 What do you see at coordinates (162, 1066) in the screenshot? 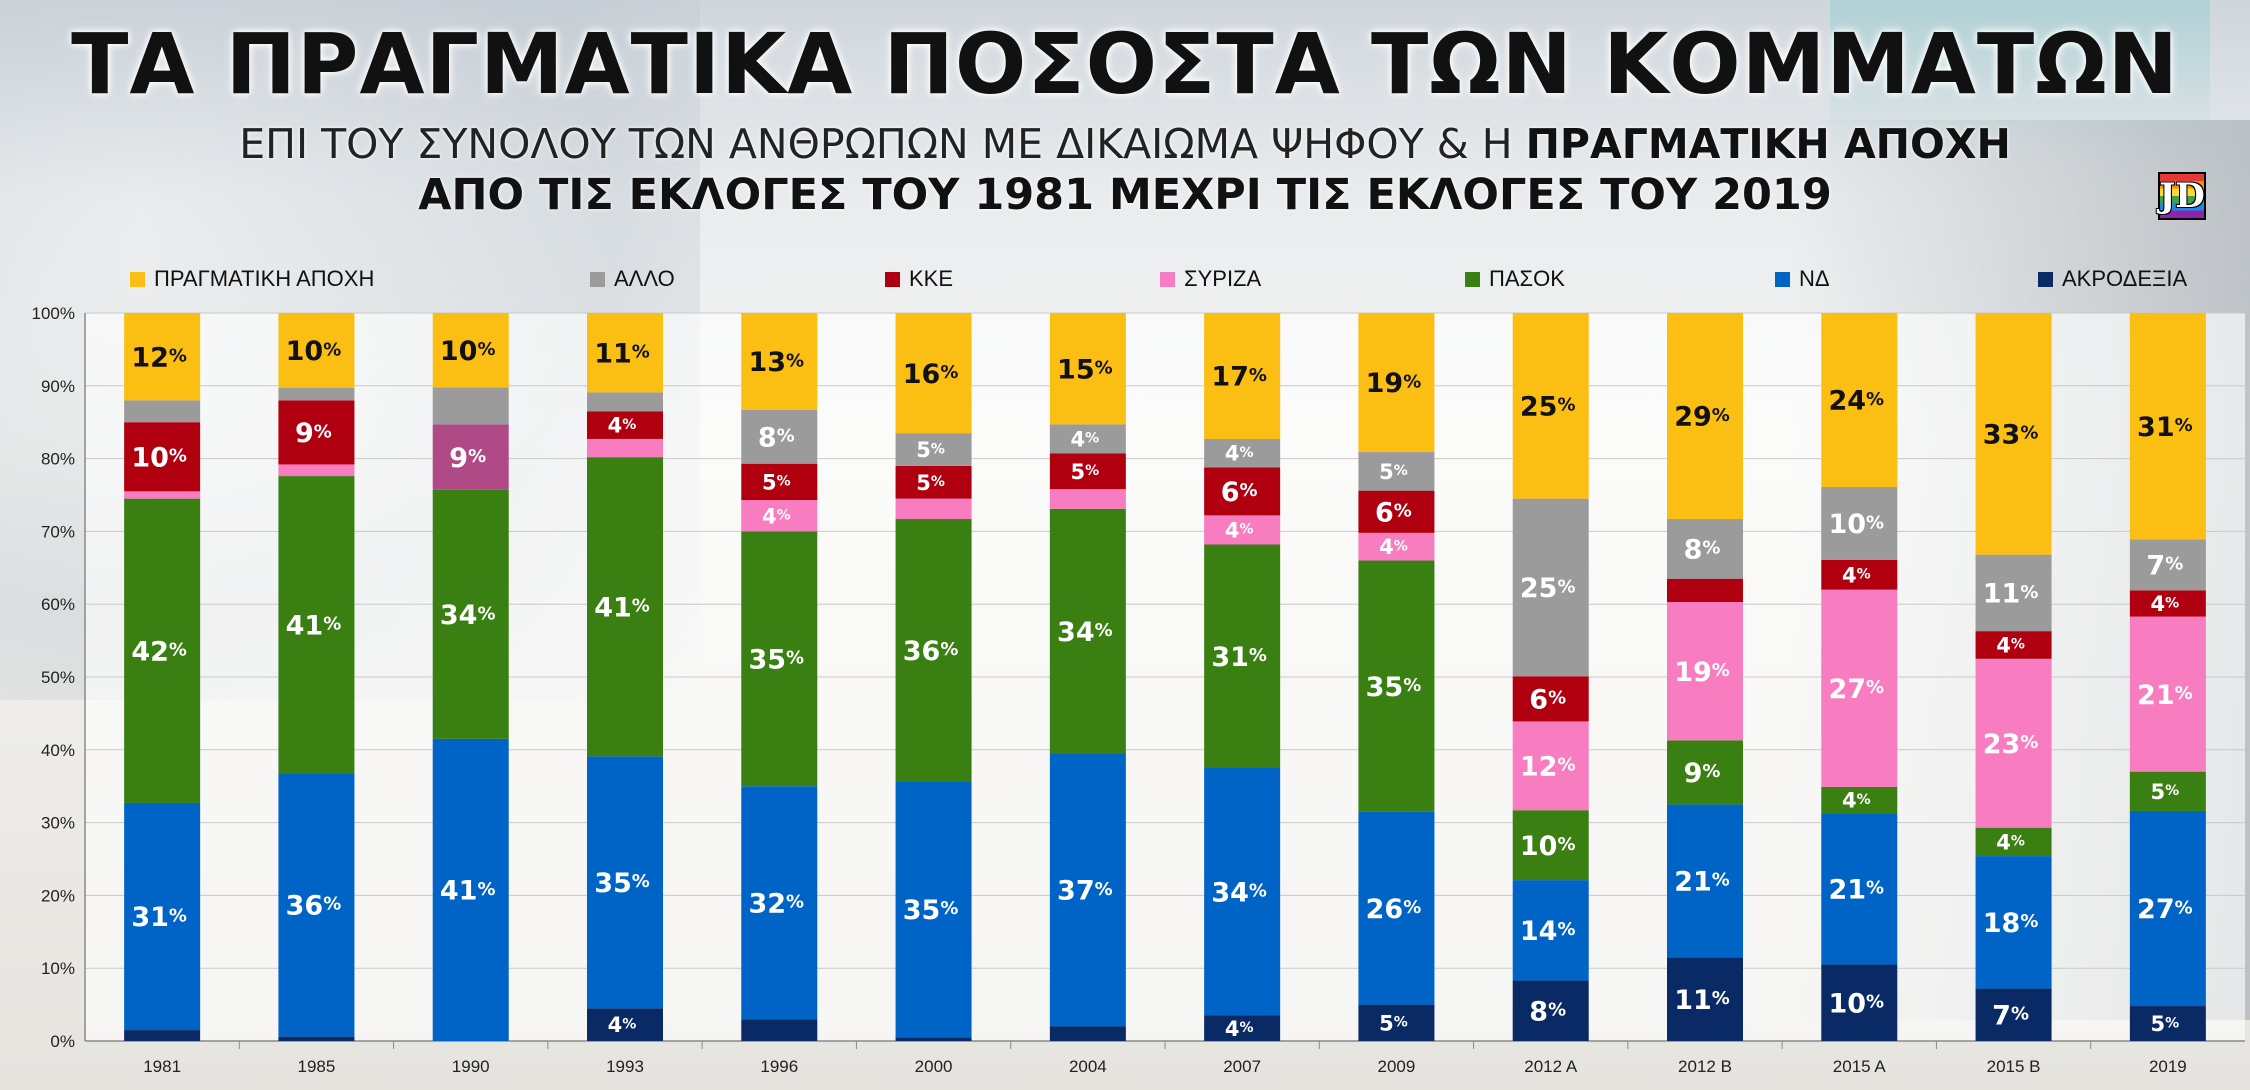
I see `x-tick-label: 1981` at bounding box center [162, 1066].